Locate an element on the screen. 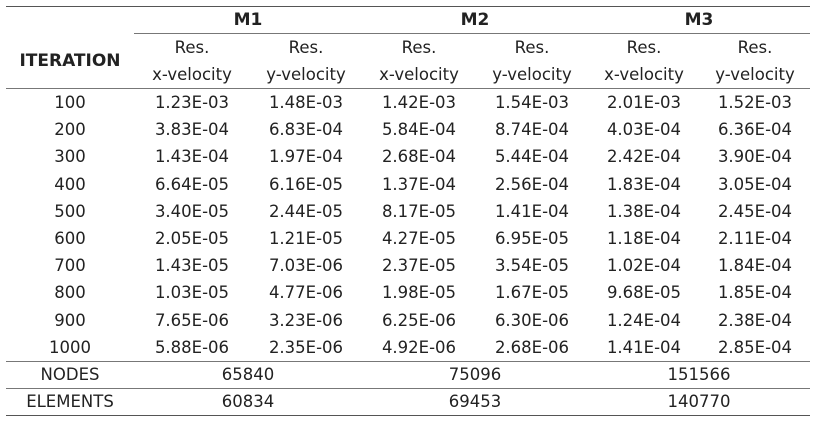 Image resolution: width=816 pixels, height=422 pixels. residual-cell: 1.37E-04 is located at coordinates (419, 184).